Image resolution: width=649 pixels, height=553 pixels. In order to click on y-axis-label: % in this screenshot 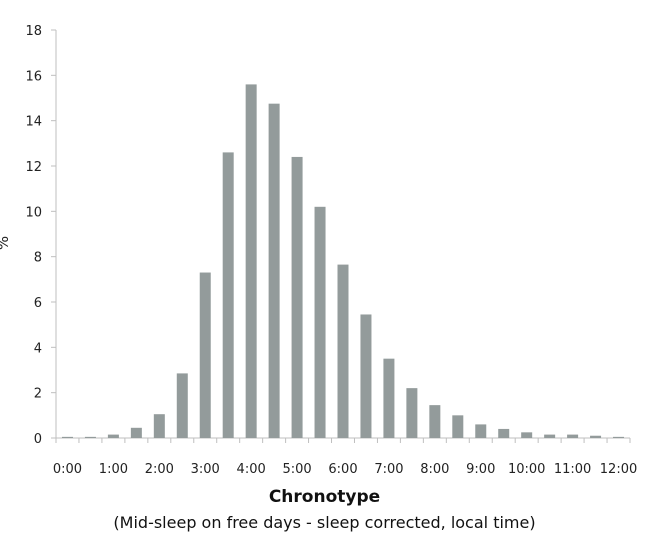, I will do `click(6, 243)`.